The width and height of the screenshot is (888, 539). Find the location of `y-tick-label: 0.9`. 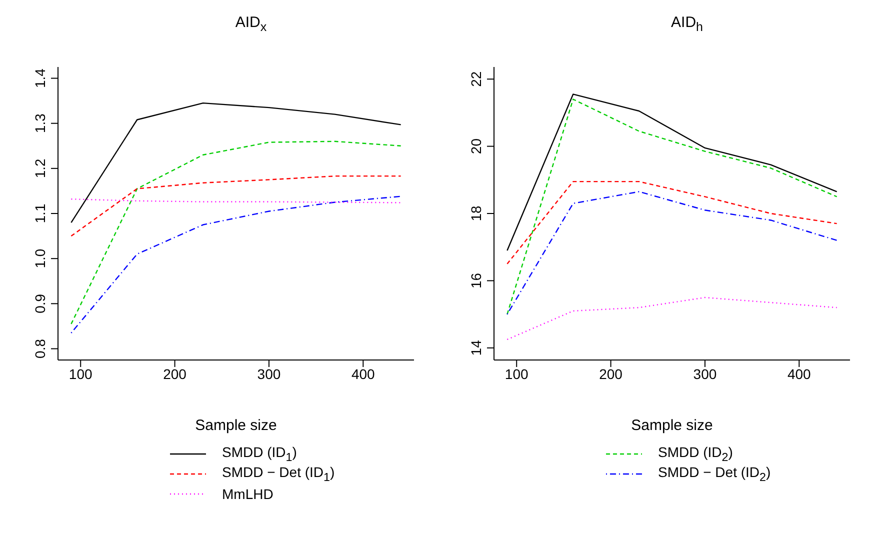

y-tick-label: 0.9 is located at coordinates (40, 304).